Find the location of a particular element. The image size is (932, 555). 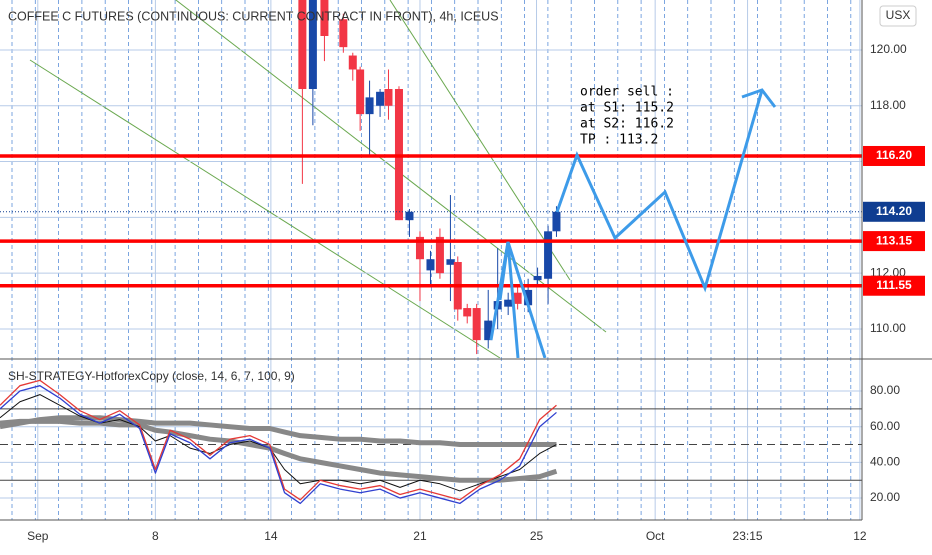

last-price-label: 114.20 is located at coordinates (894, 211).